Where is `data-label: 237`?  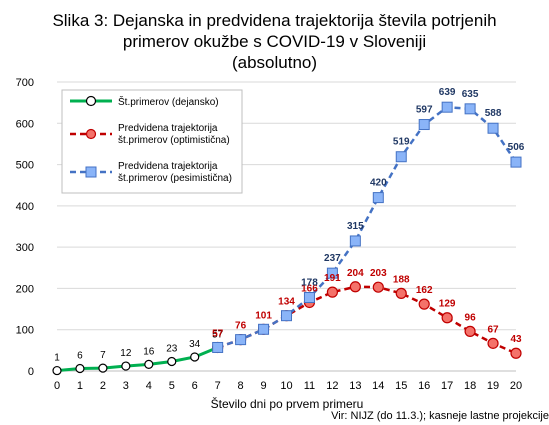 data-label: 237 is located at coordinates (332, 258).